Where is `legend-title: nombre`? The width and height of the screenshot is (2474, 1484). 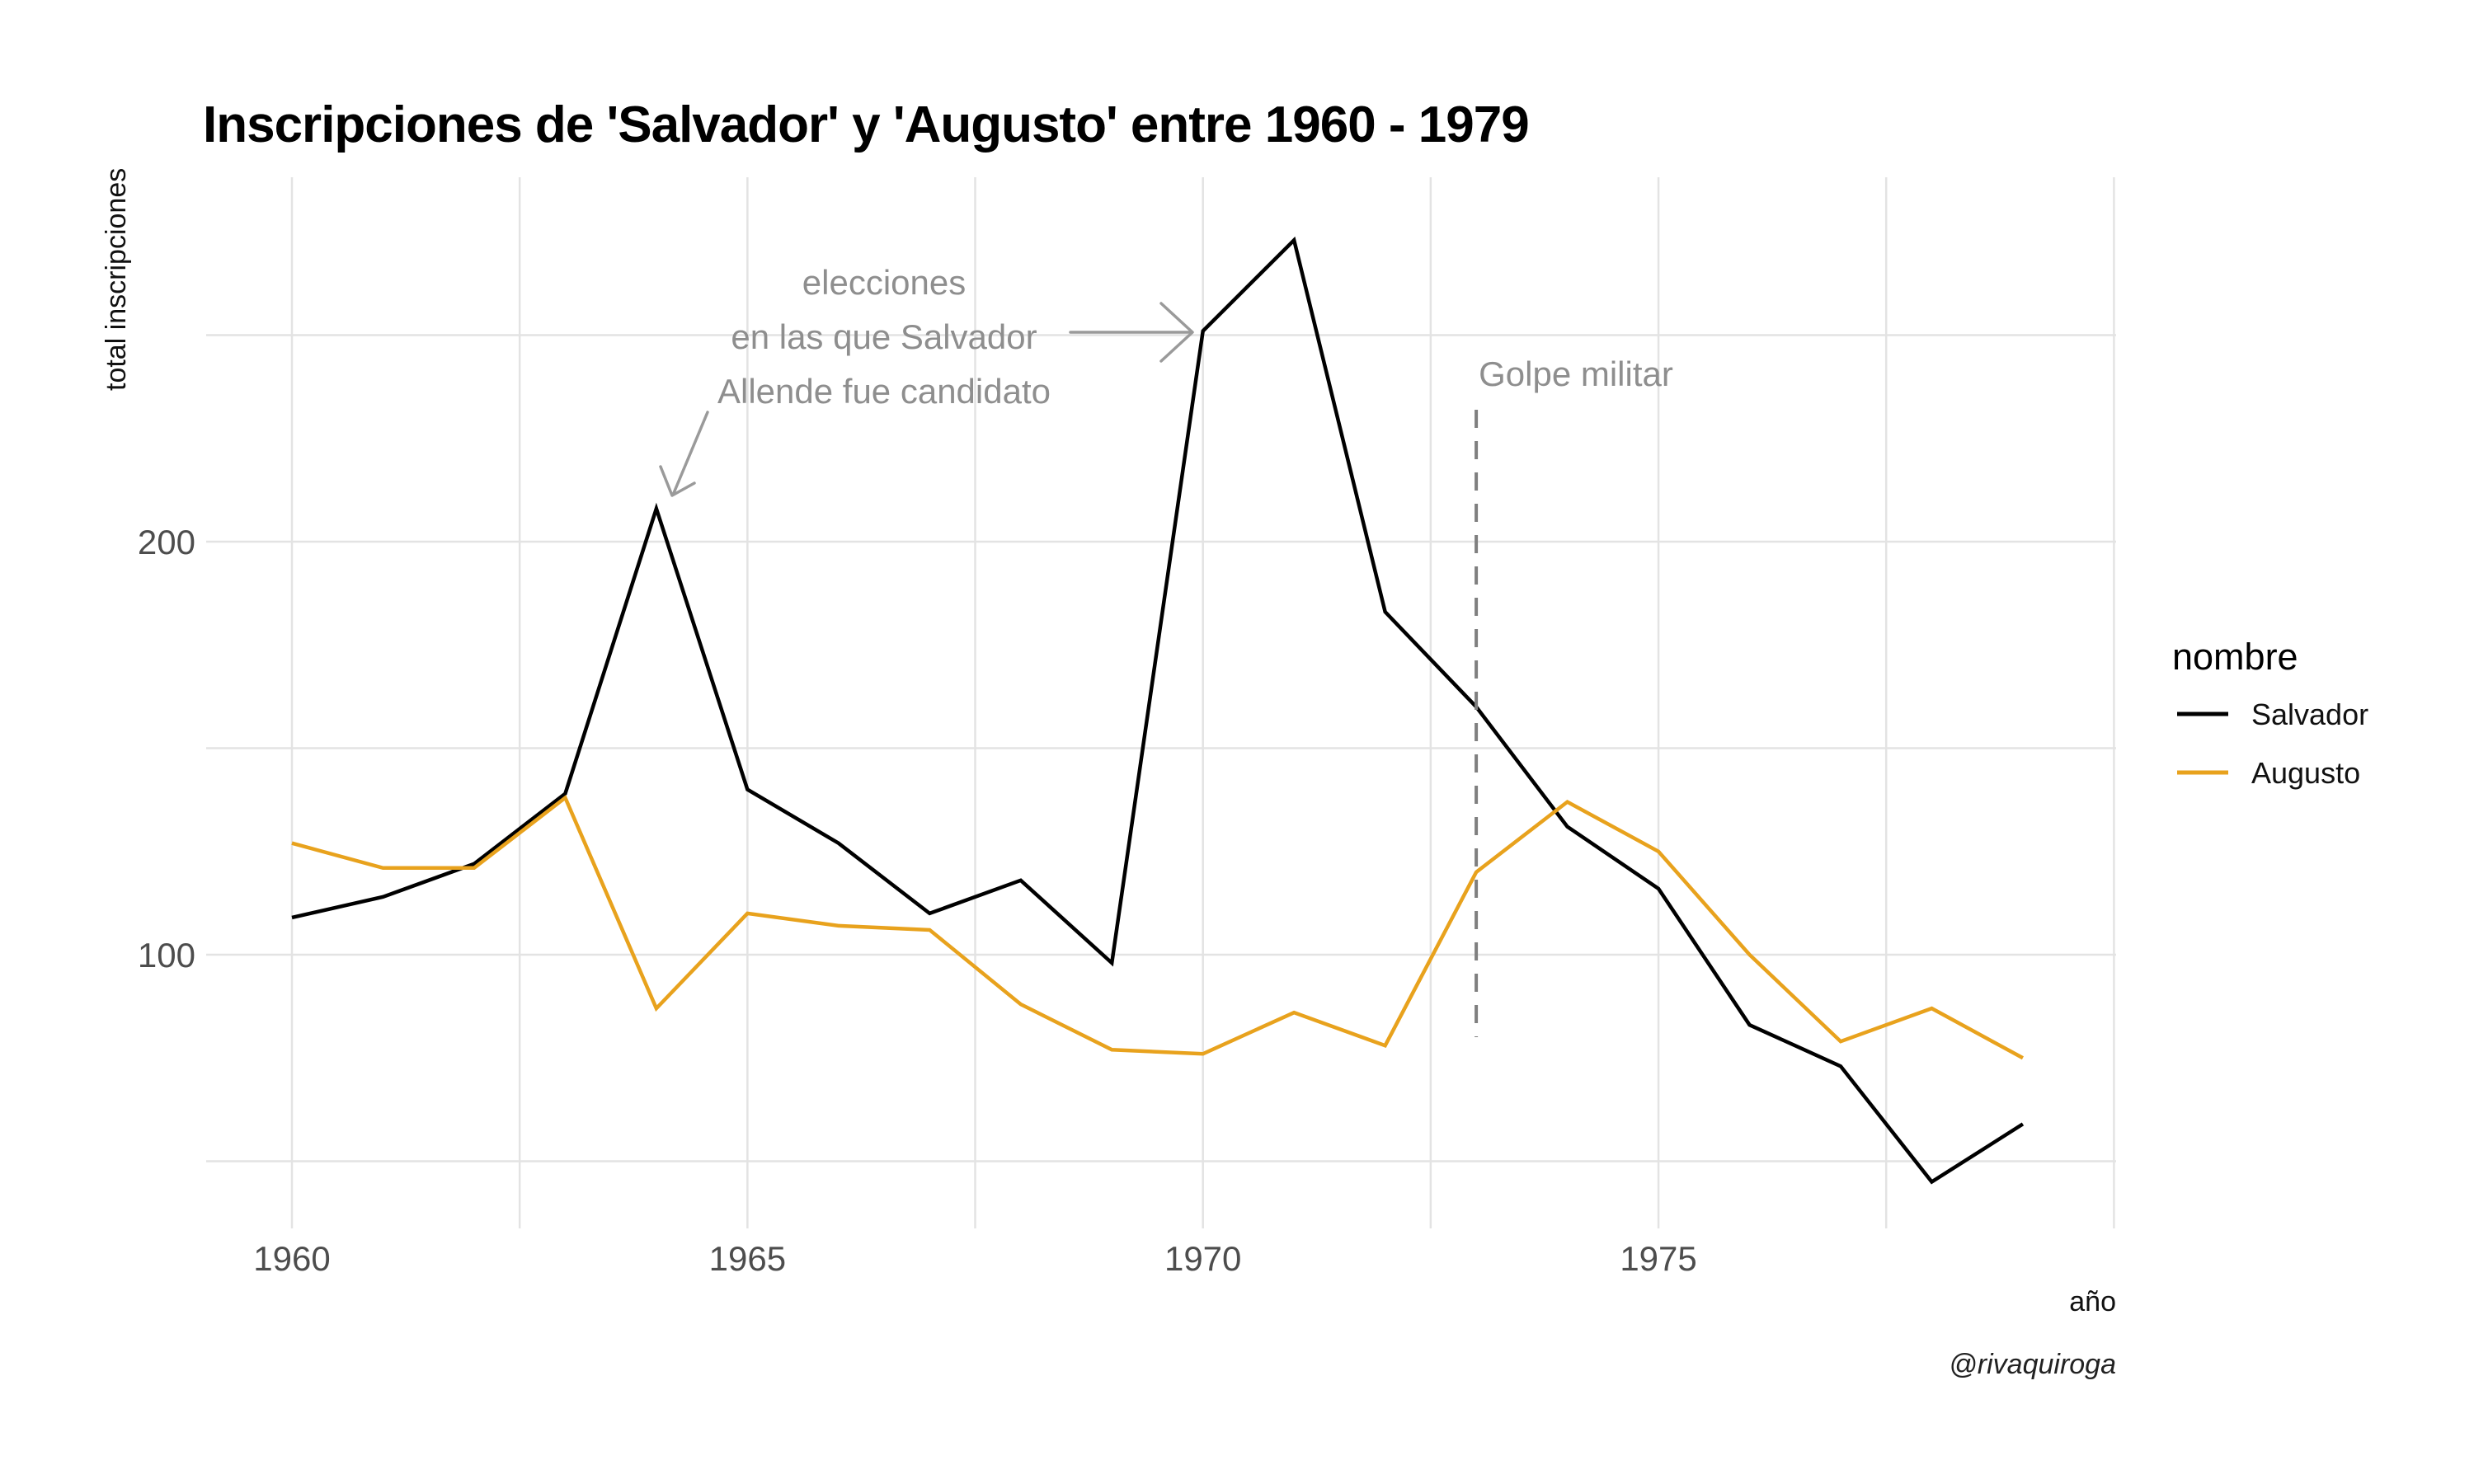 legend-title: nombre is located at coordinates (2235, 657).